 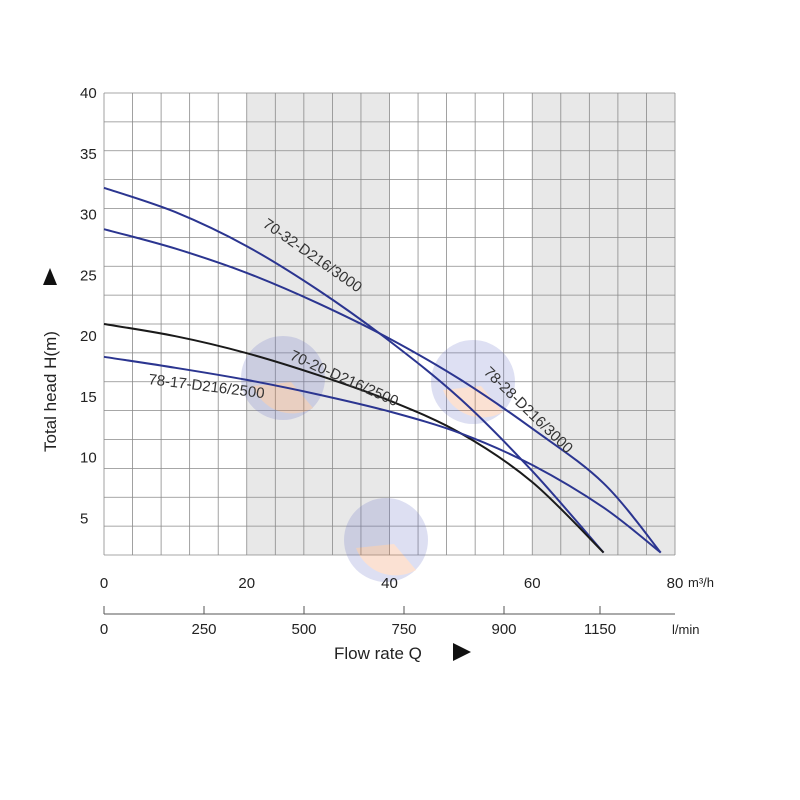 I want to click on x-tick-label: 60, so click(x=532, y=583).